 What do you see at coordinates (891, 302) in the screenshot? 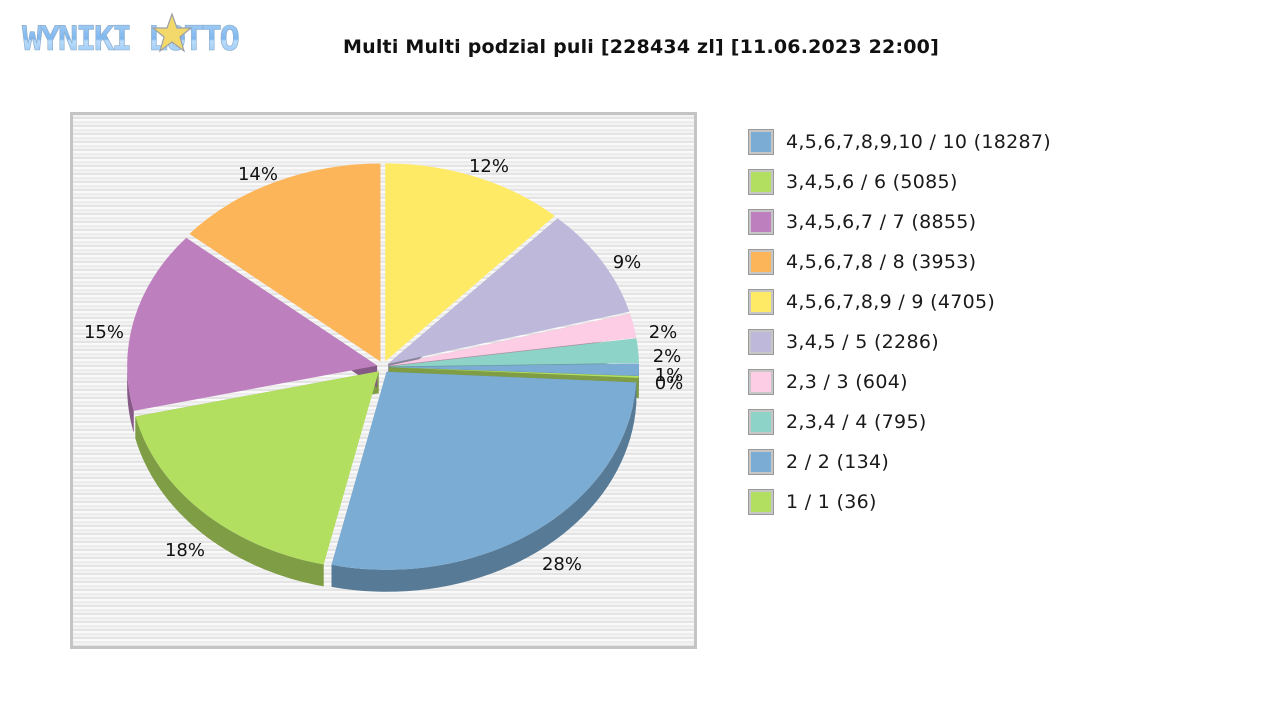
I see `legend-label: 4,5,6,7,8,9 / 9 (4705)` at bounding box center [891, 302].